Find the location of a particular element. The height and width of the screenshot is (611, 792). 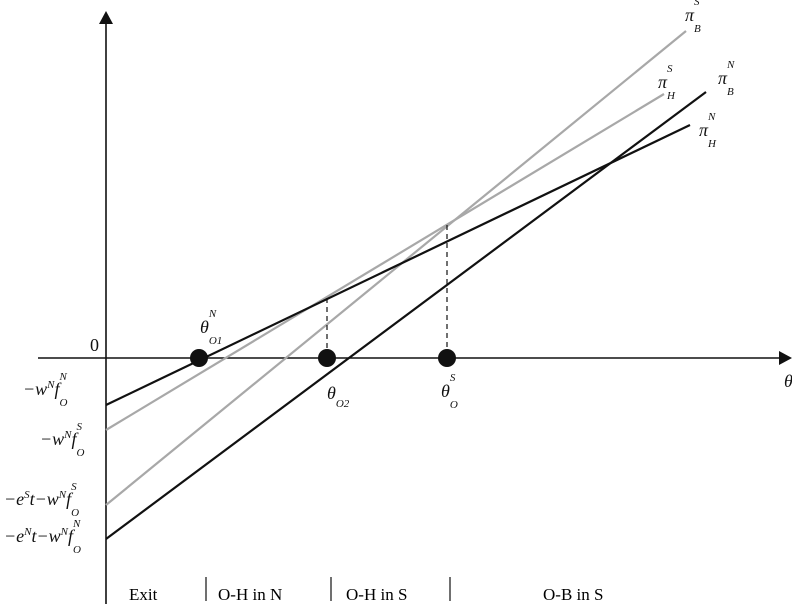

intercept-label-wN-fN: −wNf N O is located at coordinates (45, 390).